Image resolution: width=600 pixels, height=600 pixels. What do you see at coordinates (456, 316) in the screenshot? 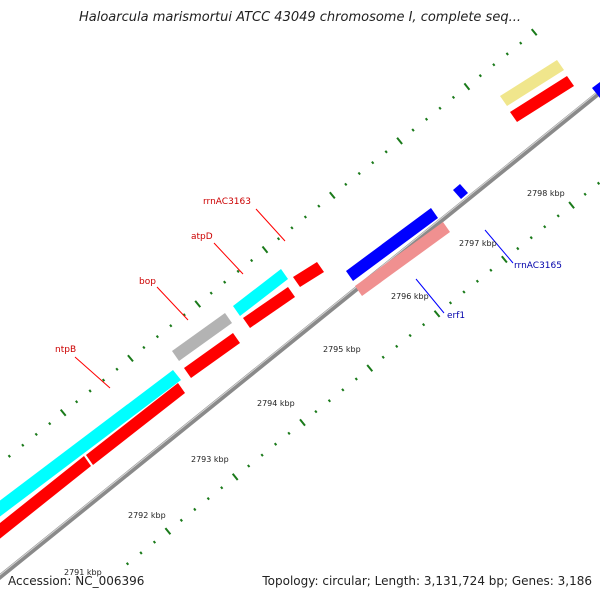
I see `label-text-erf1: erf1` at bounding box center [456, 316].